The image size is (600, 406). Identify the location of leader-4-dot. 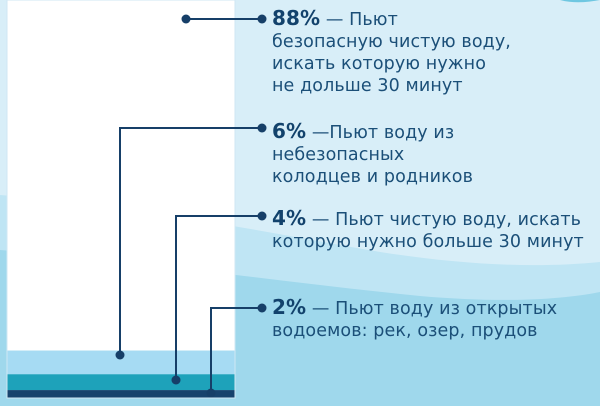
(176, 380).